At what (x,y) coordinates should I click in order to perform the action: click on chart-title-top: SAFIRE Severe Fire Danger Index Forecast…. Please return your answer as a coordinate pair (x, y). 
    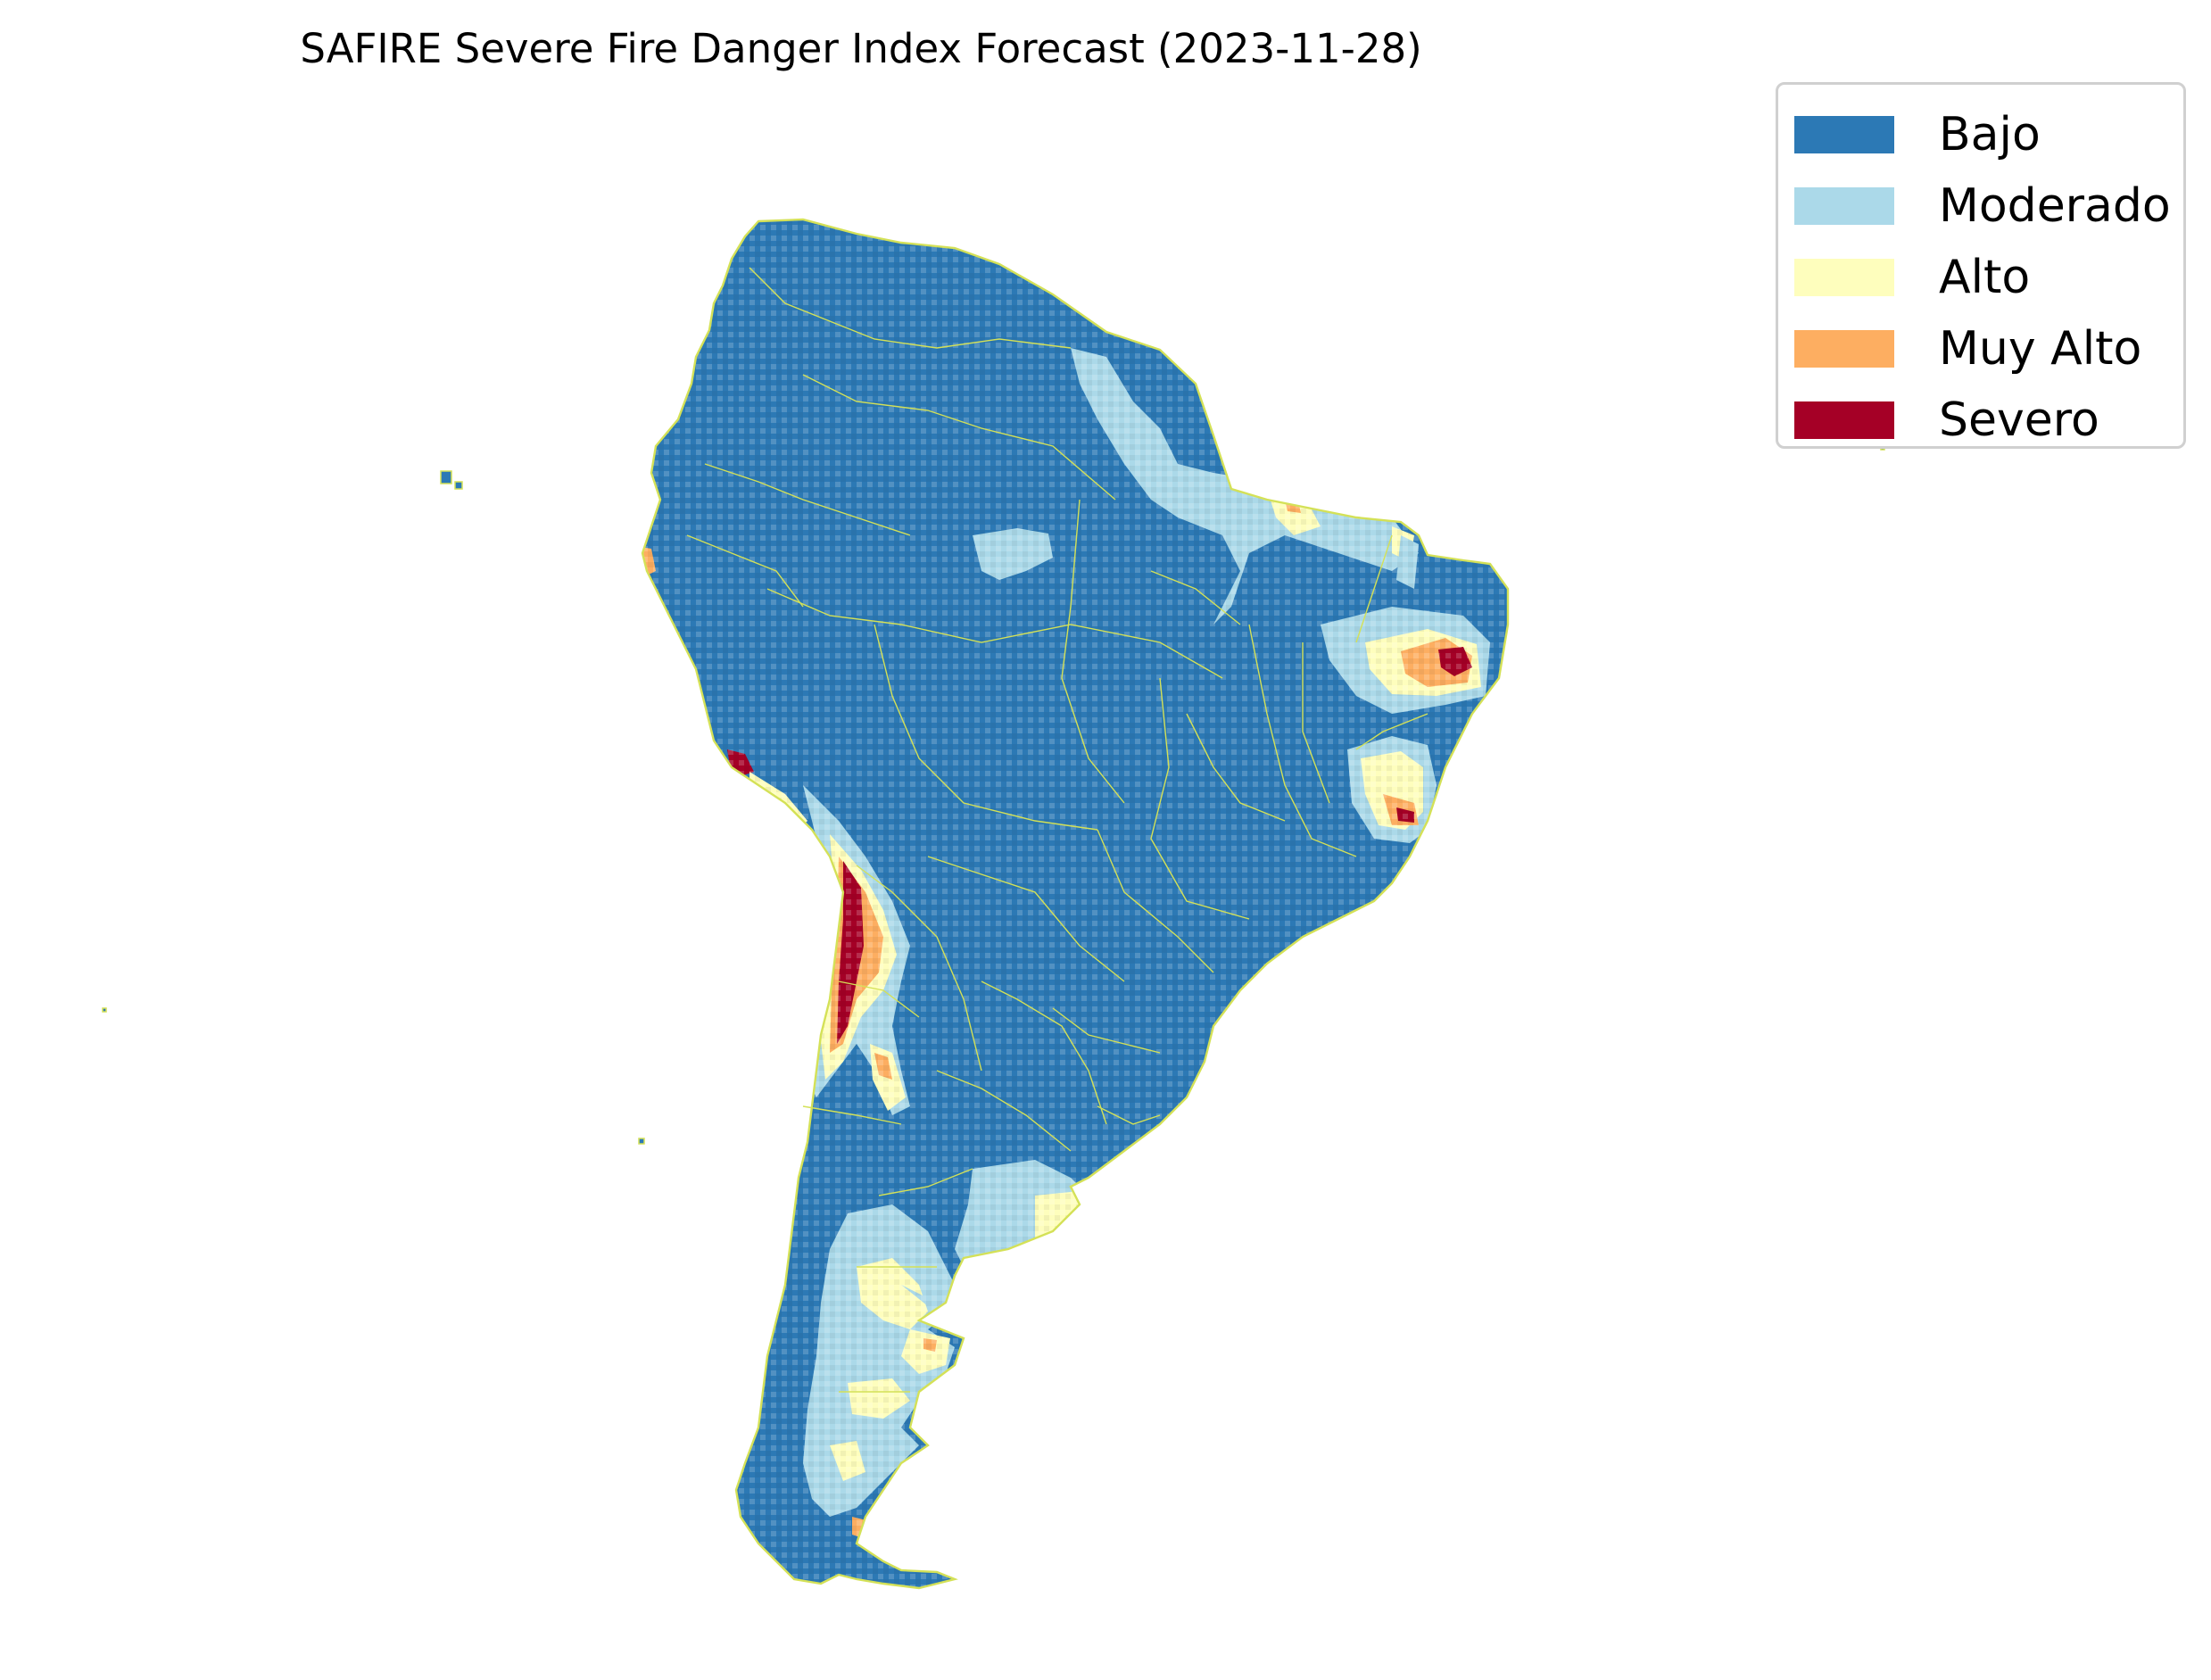
    Looking at the image, I should click on (861, 48).